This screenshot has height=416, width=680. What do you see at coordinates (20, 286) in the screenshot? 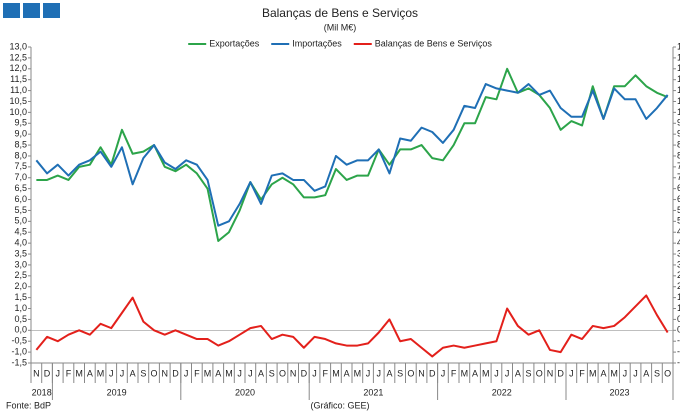
I see `y-tick-label: 2,0` at bounding box center [20, 286].